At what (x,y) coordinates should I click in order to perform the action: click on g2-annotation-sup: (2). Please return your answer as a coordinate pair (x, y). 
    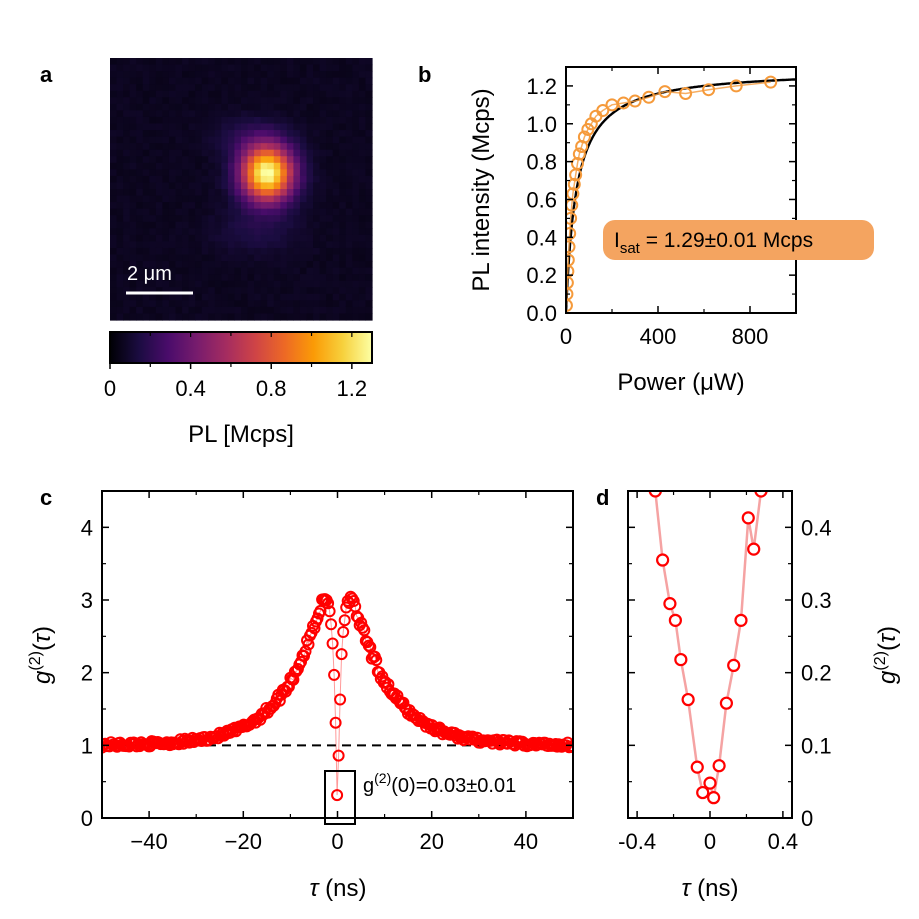
    Looking at the image, I should click on (382, 778).